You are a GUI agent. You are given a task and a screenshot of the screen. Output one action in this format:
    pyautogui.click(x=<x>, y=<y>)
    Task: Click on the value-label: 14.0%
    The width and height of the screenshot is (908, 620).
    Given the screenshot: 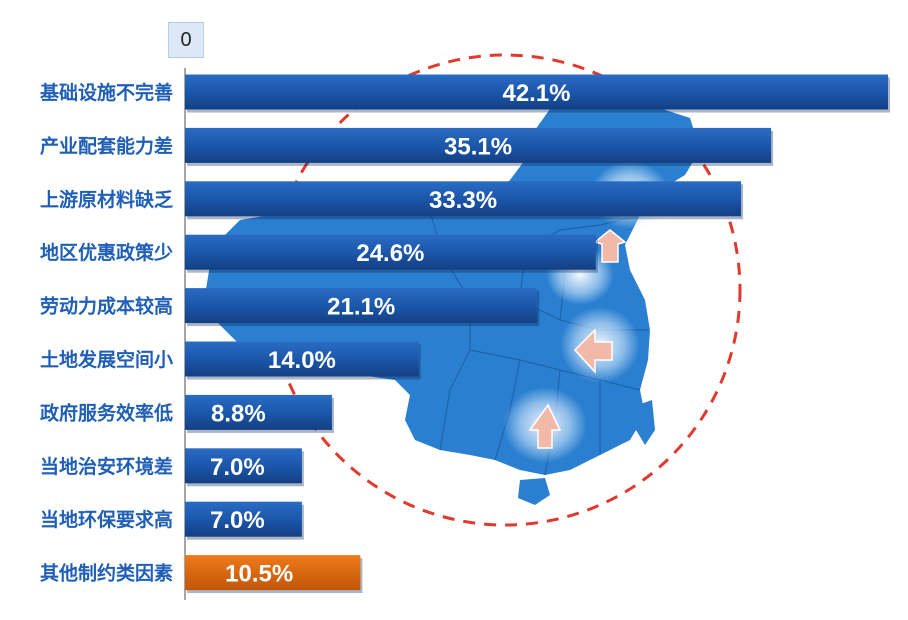 What is the action you would take?
    pyautogui.click(x=302, y=360)
    